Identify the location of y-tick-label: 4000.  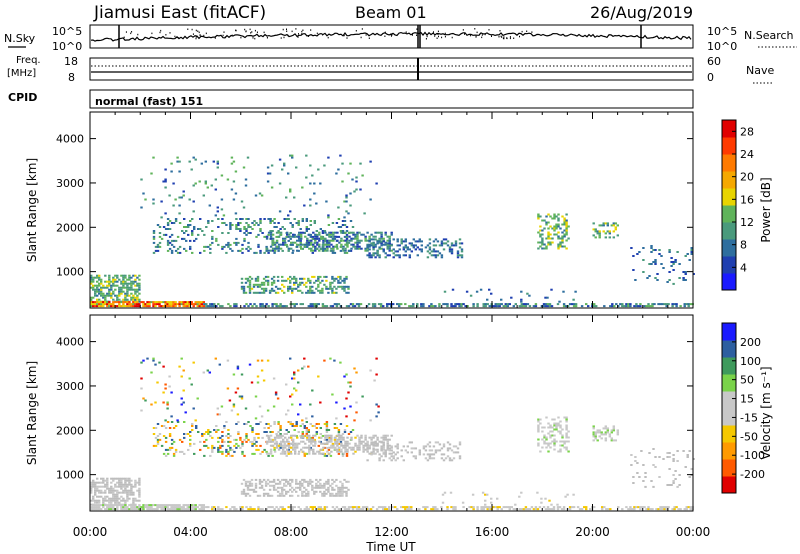
(70, 342).